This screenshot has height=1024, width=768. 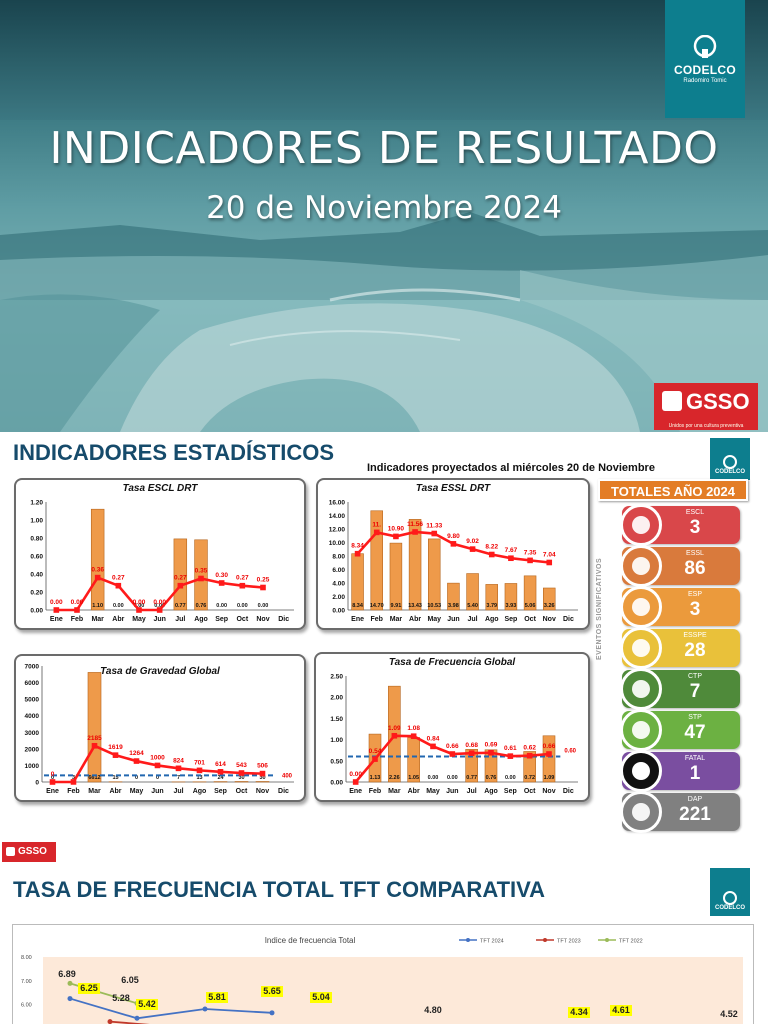 I want to click on y-tick-label: 1.00, so click(x=36, y=521).